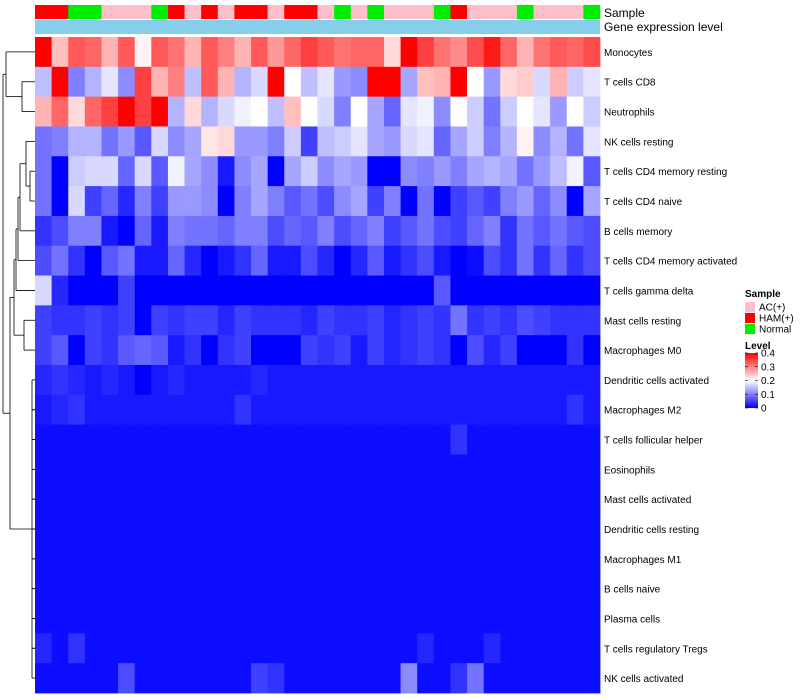 The image size is (800, 700). Describe the element at coordinates (643, 679) in the screenshot. I see `row-label: NK cells activated` at that location.